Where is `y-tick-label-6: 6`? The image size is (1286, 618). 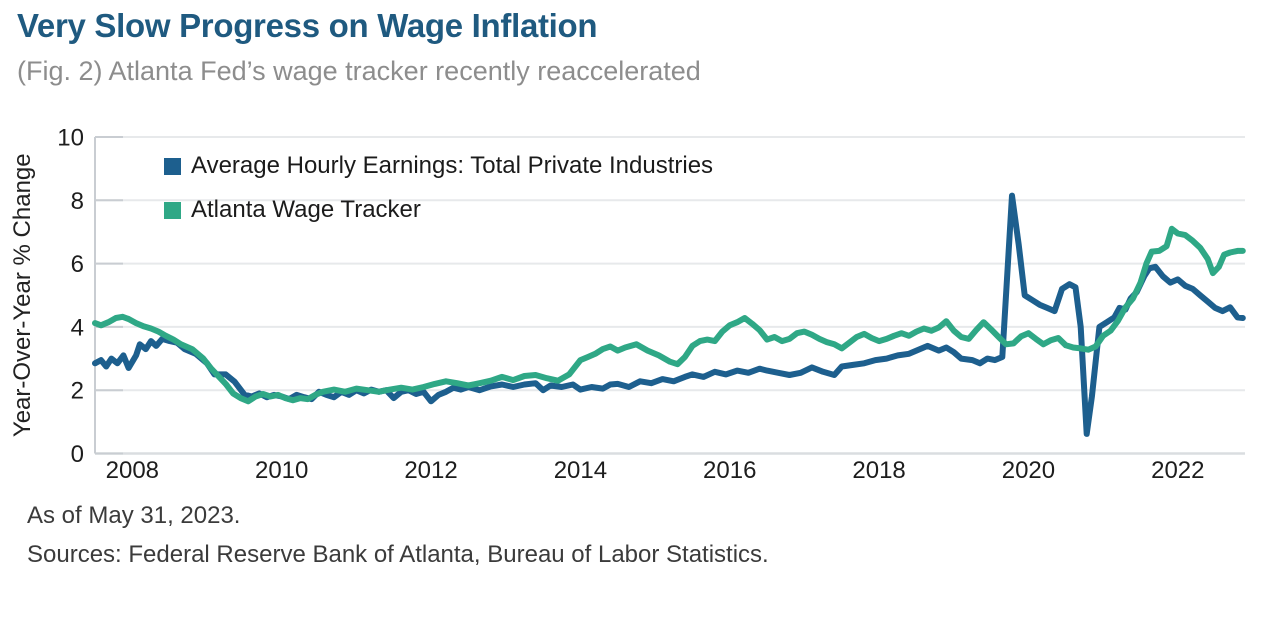 y-tick-label-6: 6 is located at coordinates (77, 264).